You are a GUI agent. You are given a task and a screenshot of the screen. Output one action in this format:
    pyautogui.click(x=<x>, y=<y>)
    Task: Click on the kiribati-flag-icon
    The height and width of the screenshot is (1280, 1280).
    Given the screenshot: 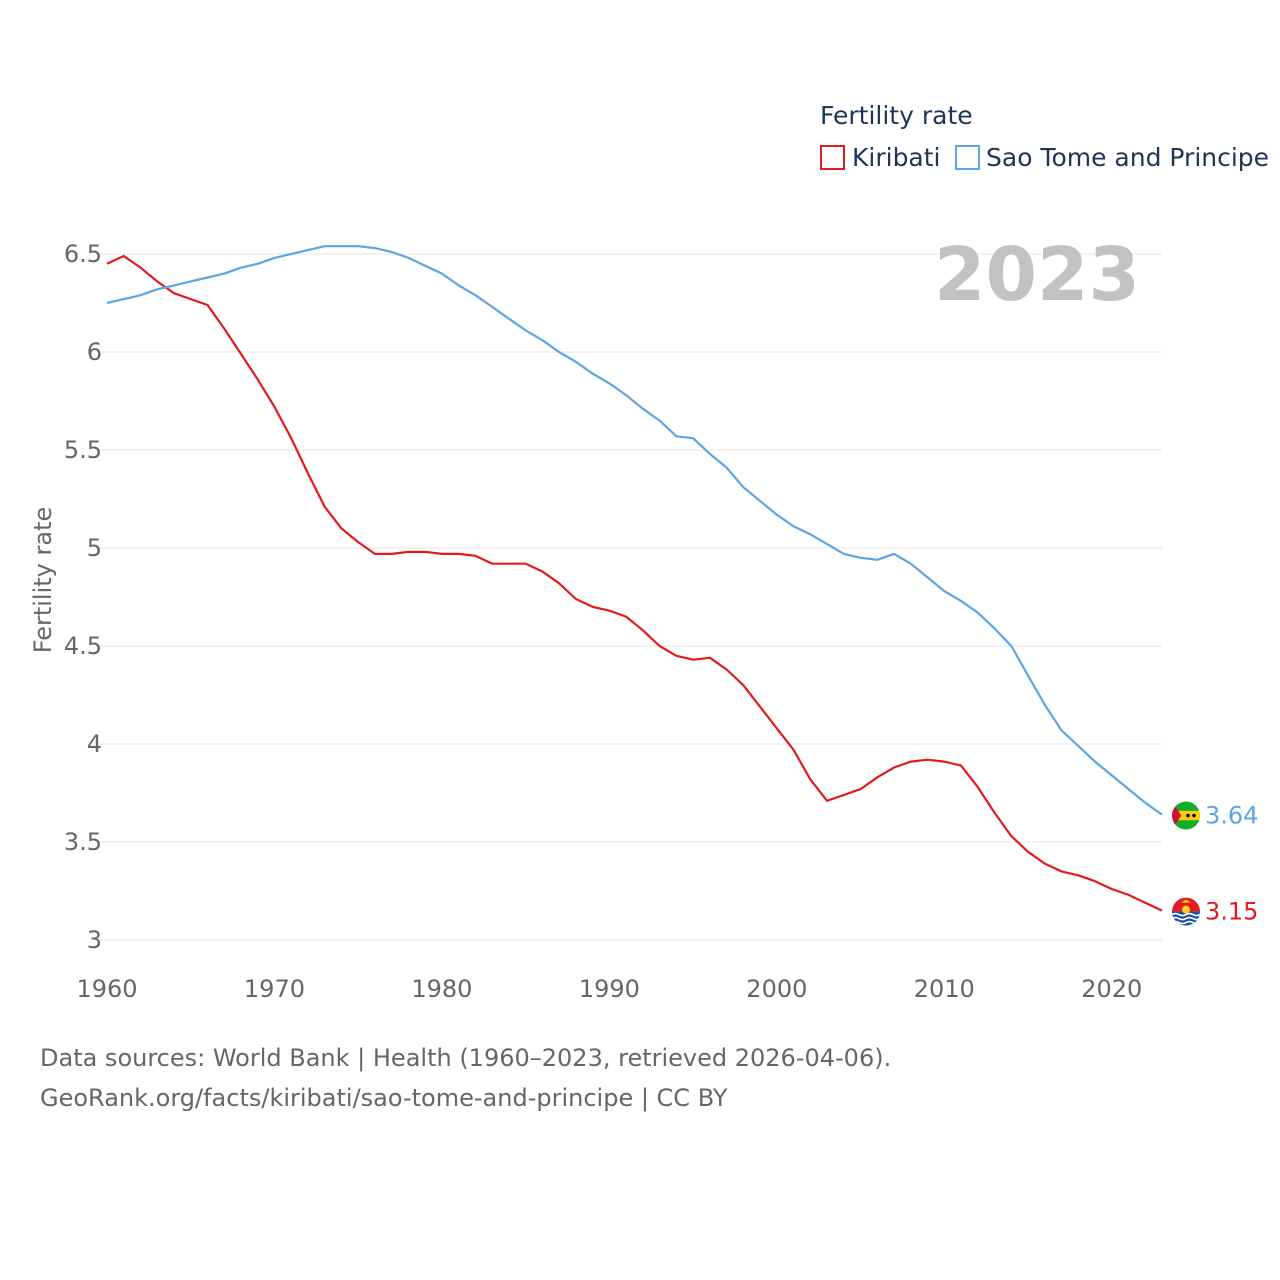 What is the action you would take?
    pyautogui.click(x=1186, y=911)
    